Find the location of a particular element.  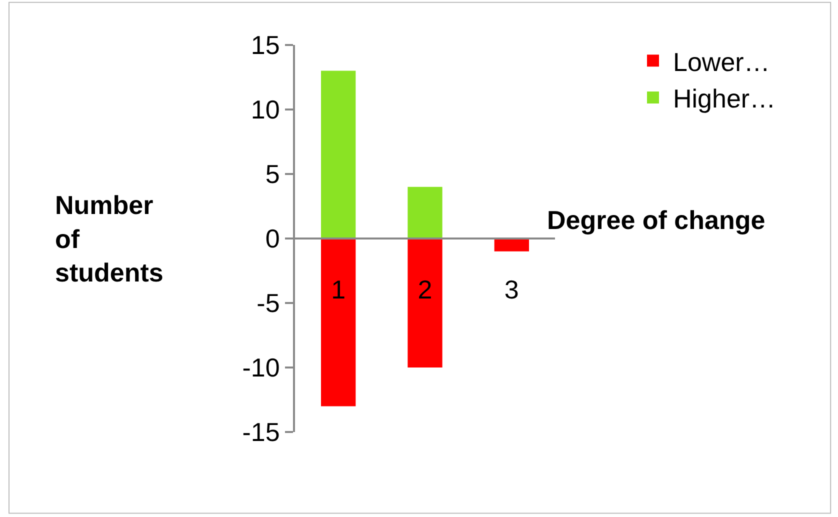

y-tick-label: -10 is located at coordinates (261, 367).